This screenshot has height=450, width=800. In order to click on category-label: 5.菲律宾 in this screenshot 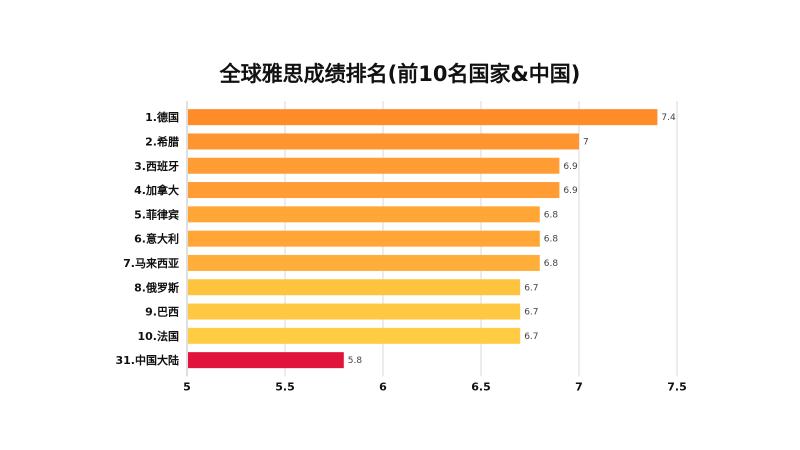, I will do `click(156, 214)`.